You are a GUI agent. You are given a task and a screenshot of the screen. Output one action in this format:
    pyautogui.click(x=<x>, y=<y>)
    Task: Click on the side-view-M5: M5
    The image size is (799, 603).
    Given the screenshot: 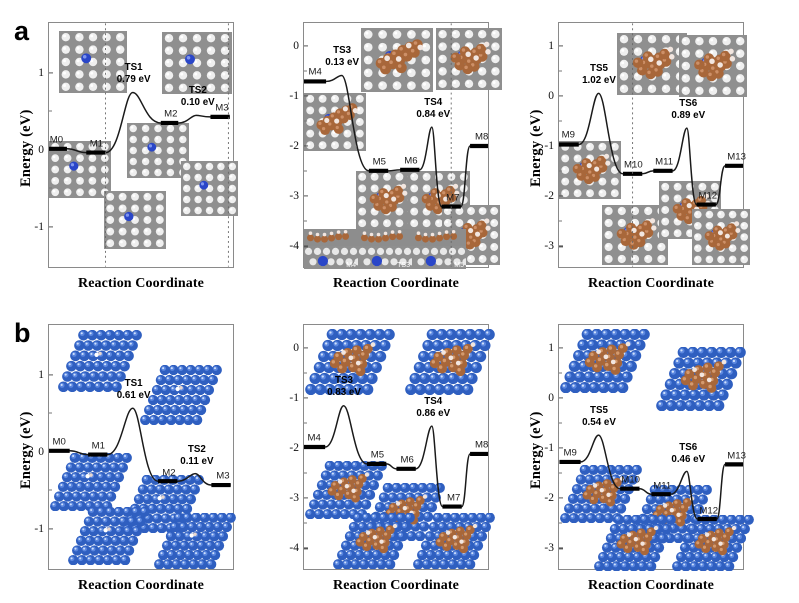 What is the action you would take?
    pyautogui.click(x=439, y=249)
    